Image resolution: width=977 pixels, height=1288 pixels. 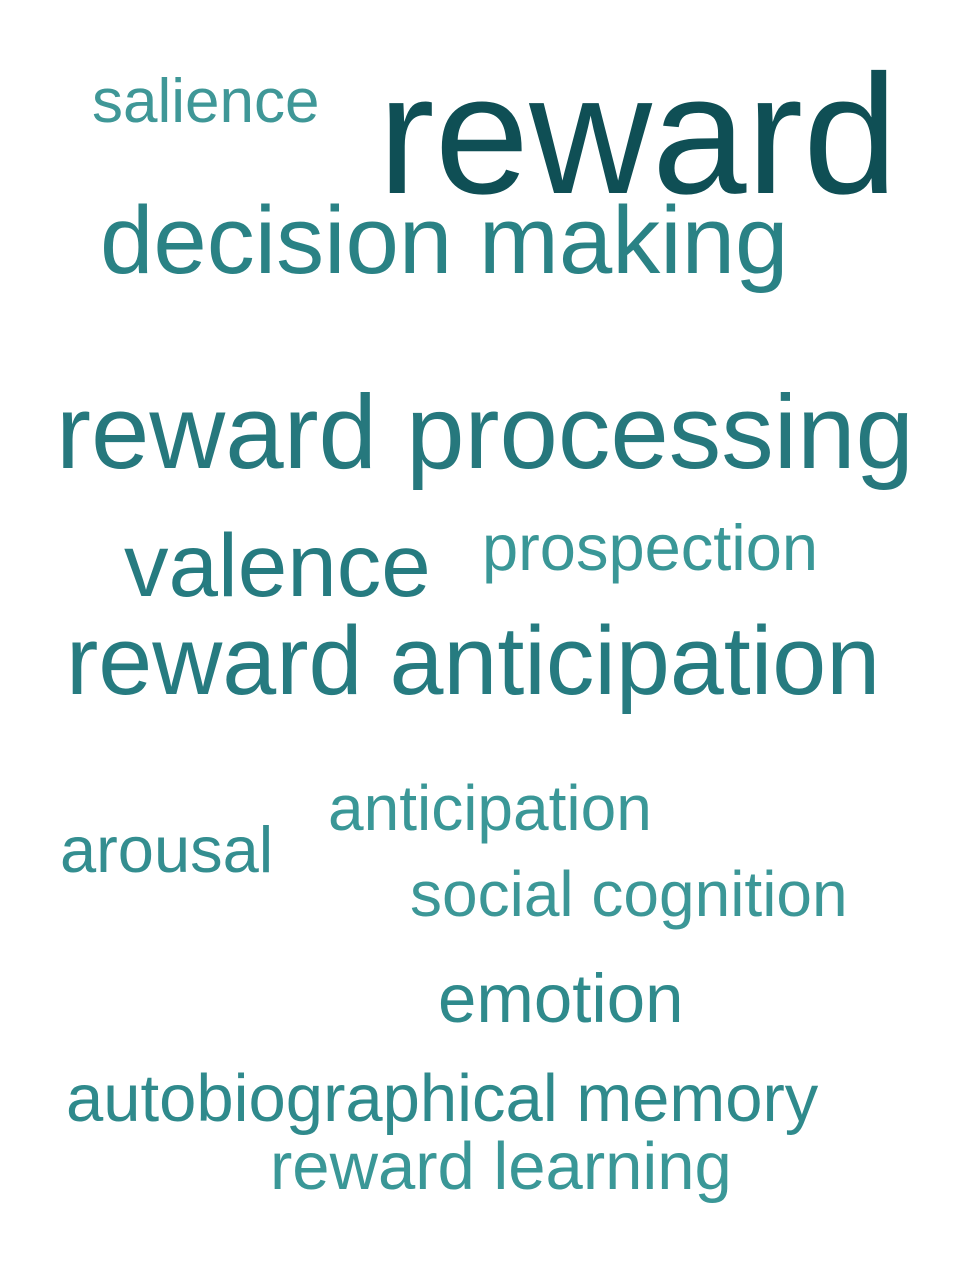 I want to click on word-emotion: emotion, so click(x=561, y=998).